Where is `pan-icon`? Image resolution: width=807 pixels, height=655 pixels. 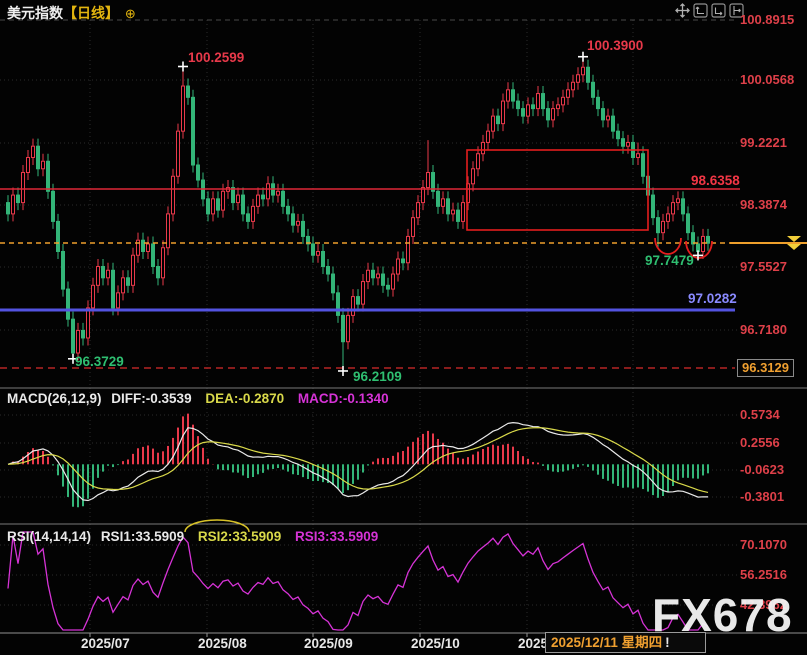 pan-icon is located at coordinates (682, 10).